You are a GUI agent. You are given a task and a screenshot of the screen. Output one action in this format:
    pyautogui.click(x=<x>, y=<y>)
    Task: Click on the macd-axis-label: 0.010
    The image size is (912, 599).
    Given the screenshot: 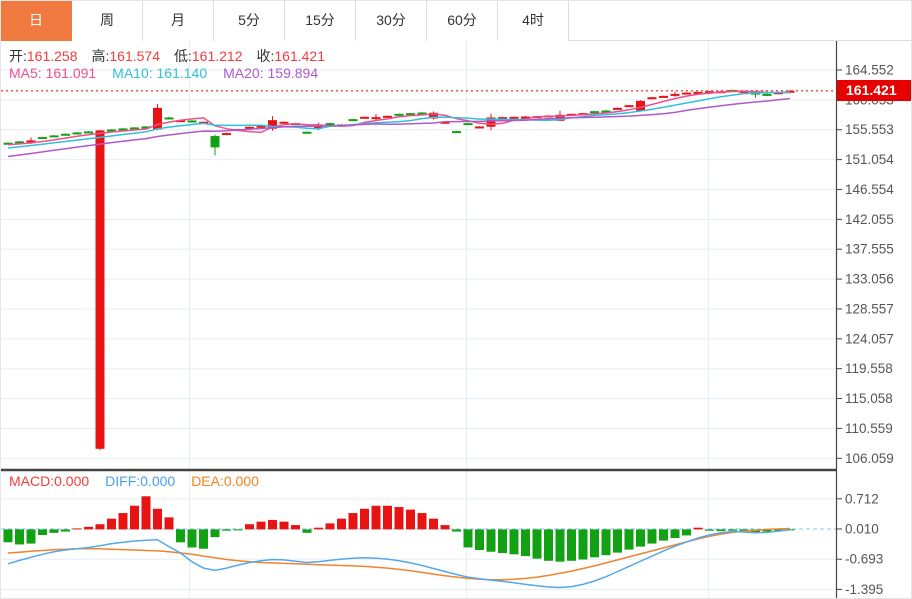 What is the action you would take?
    pyautogui.click(x=862, y=528)
    